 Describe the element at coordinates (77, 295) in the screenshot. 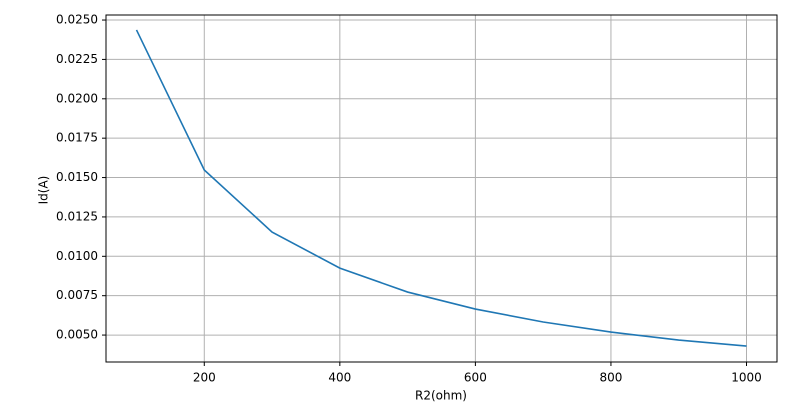

I see `y-tick-label: 0.0075` at that location.